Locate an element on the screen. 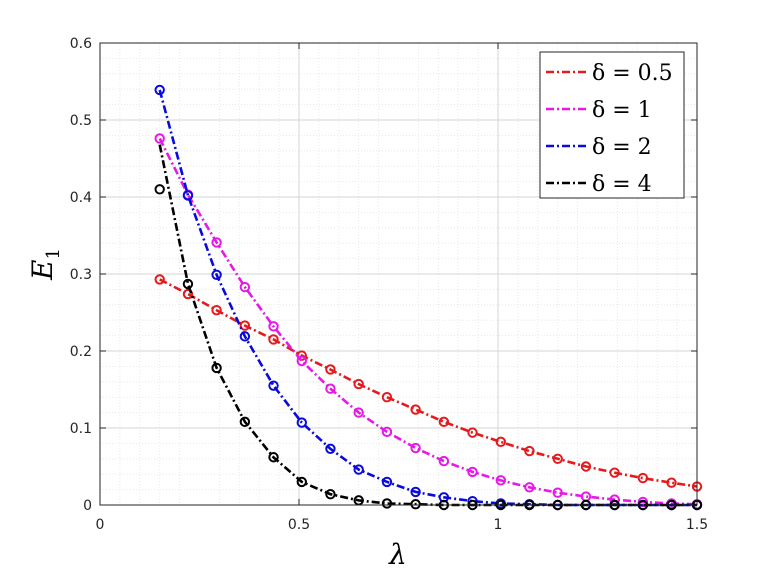 This screenshot has height=576, width=768. y-axis-label: E1 is located at coordinates (45, 264).